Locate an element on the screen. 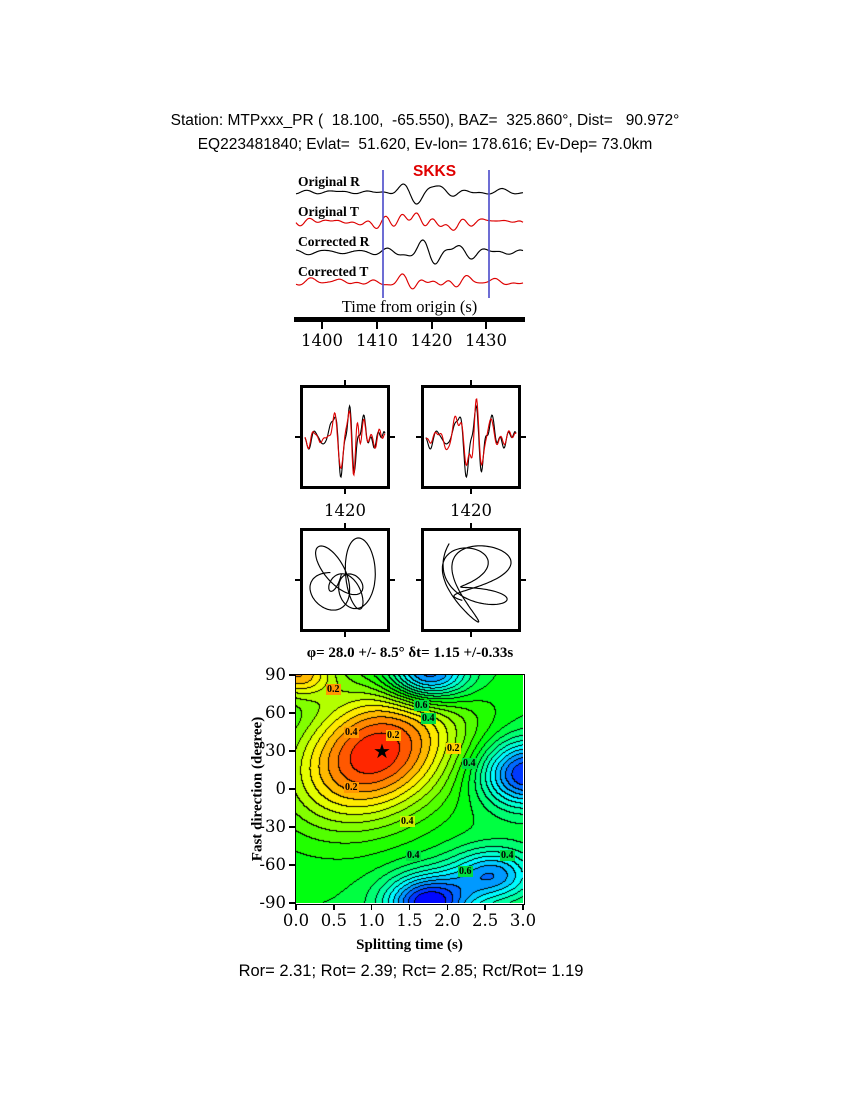 This screenshot has height=1100, width=850. window-waveform-plot-right is located at coordinates (471, 438).